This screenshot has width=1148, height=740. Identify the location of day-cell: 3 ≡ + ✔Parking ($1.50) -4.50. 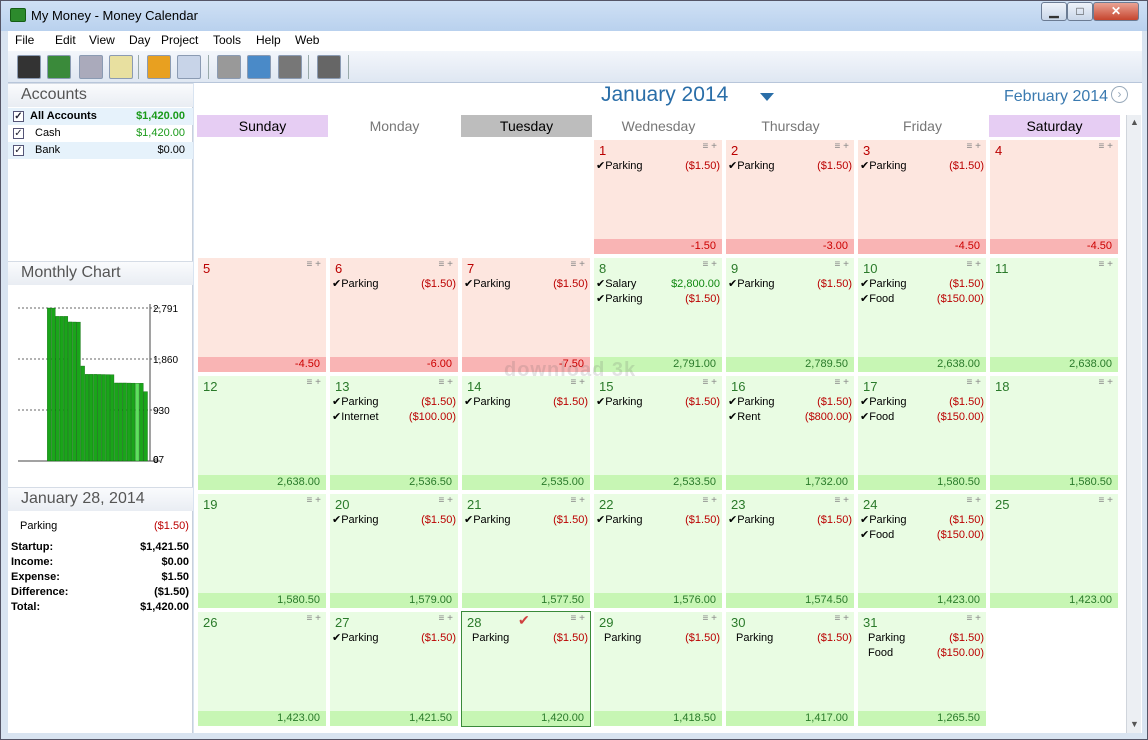
(922, 197).